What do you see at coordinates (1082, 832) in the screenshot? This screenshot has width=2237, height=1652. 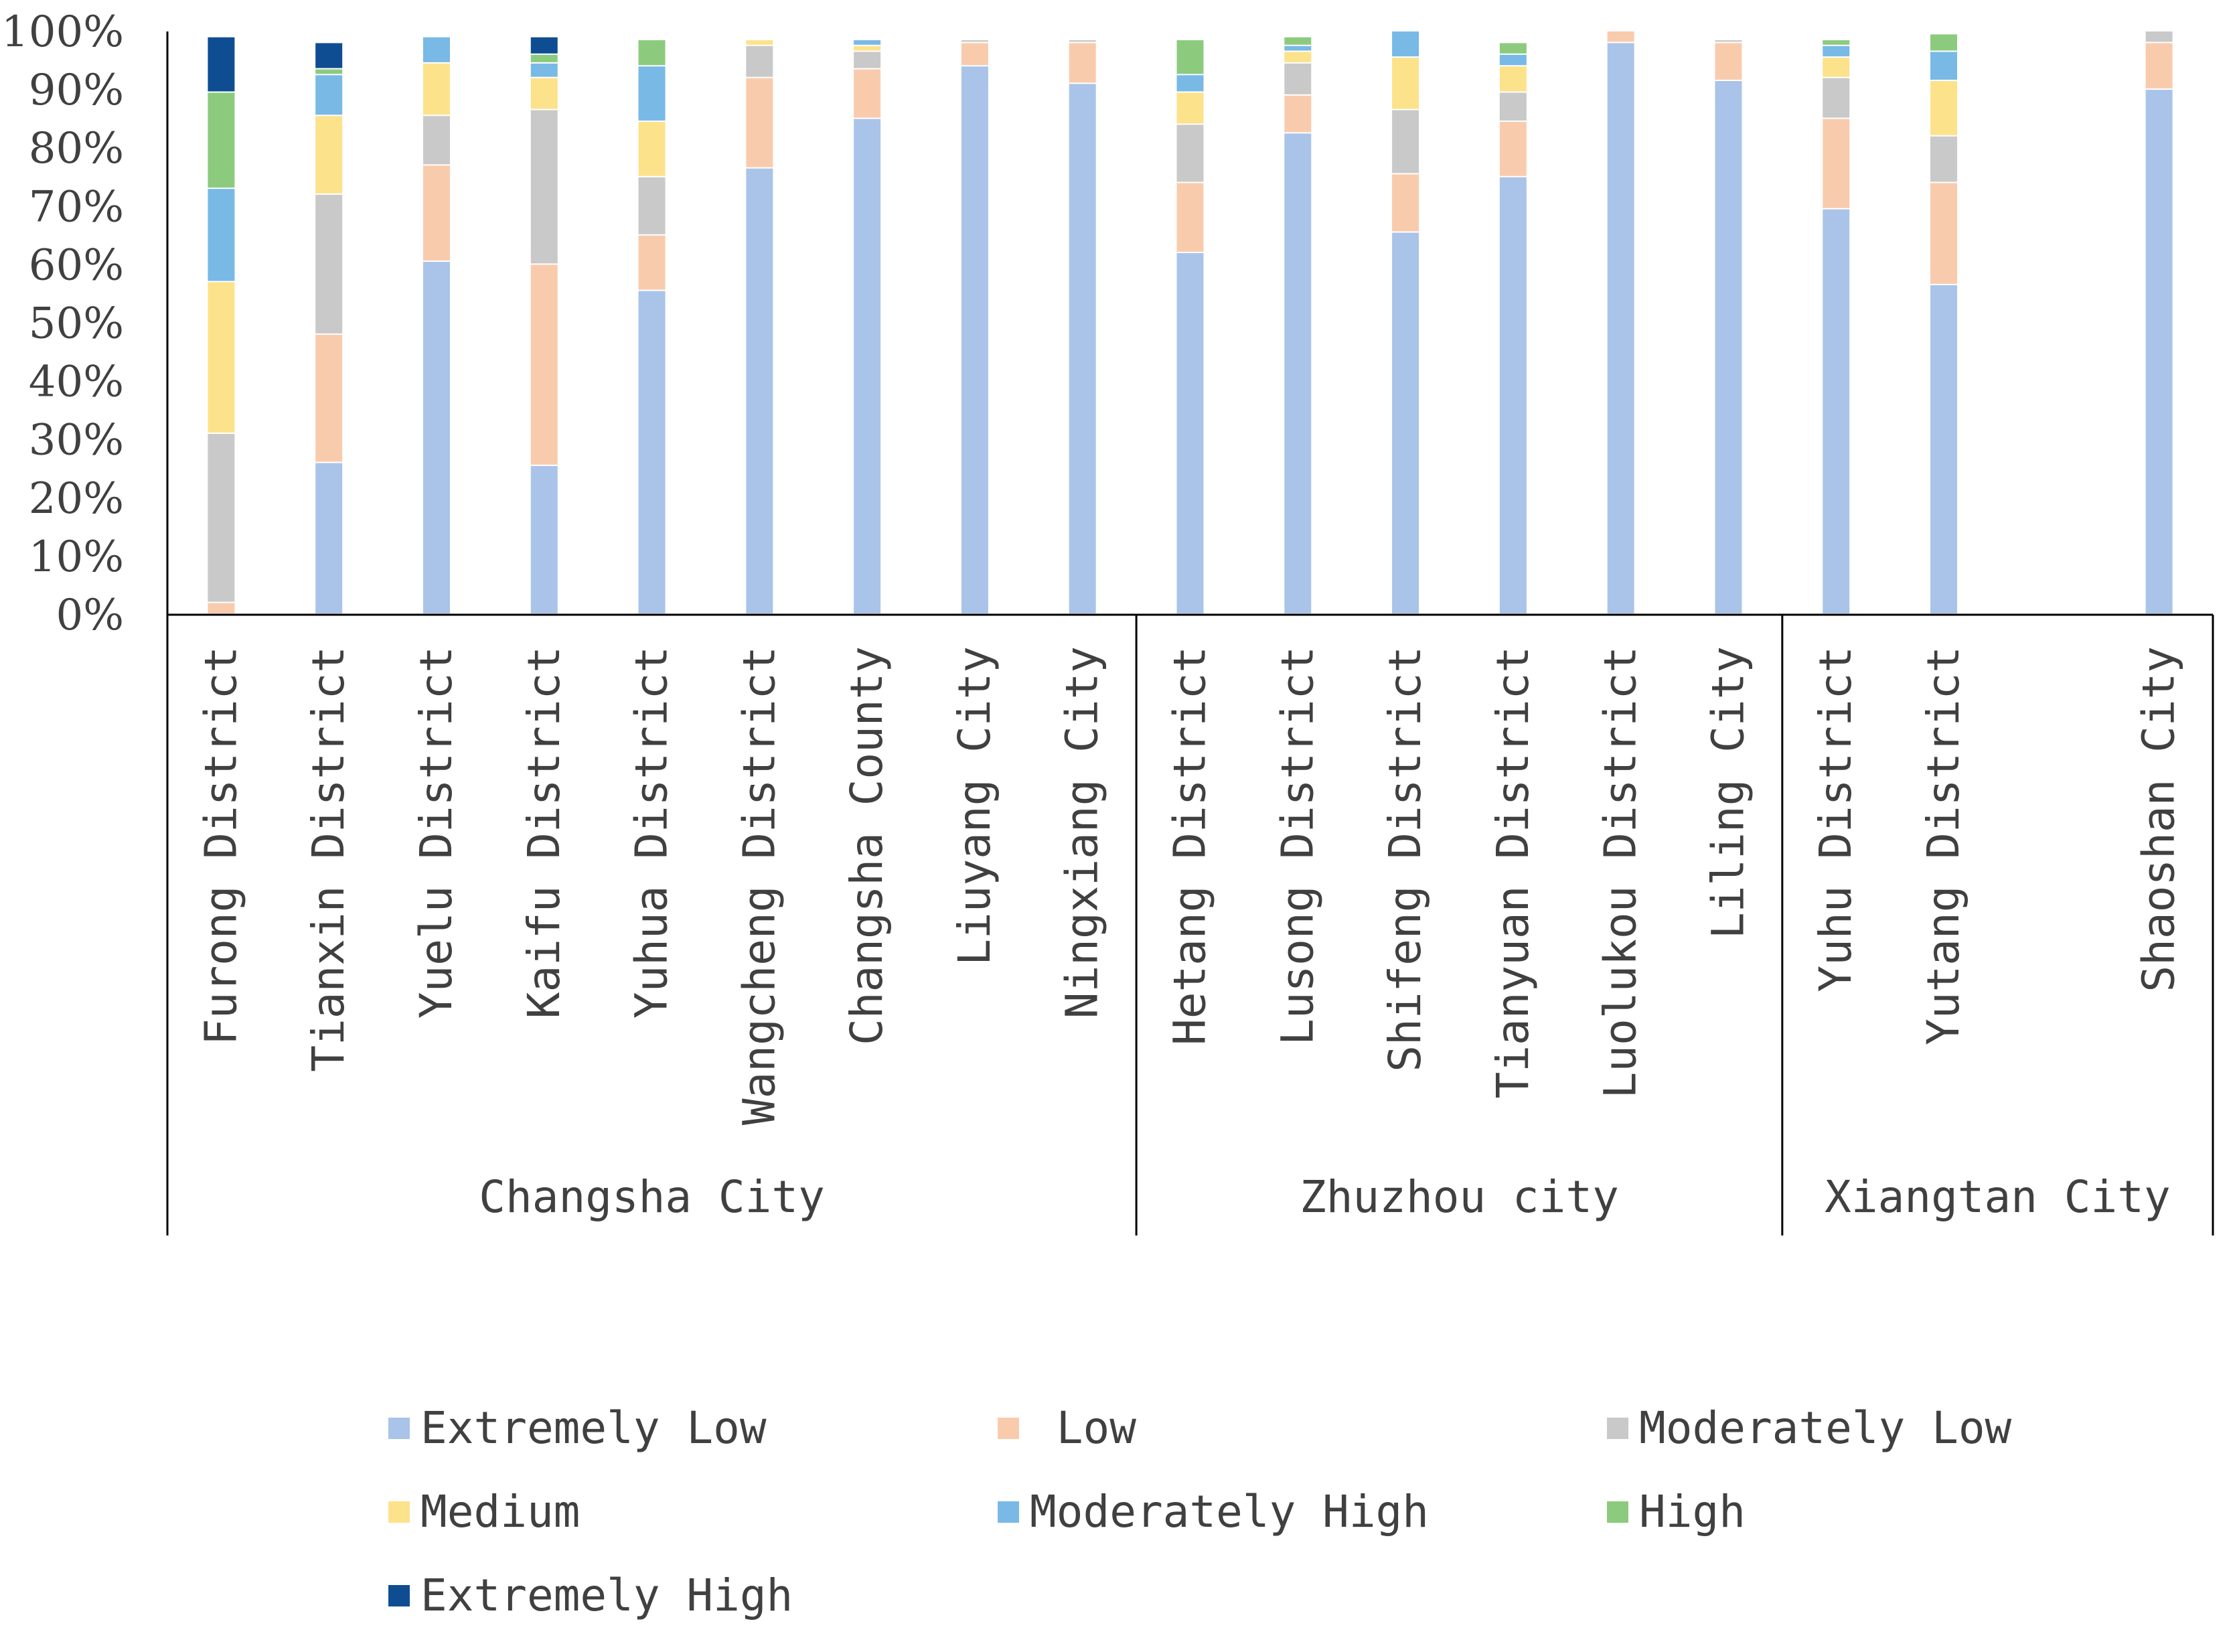 I see `x-category-label: Ningxiang City` at bounding box center [1082, 832].